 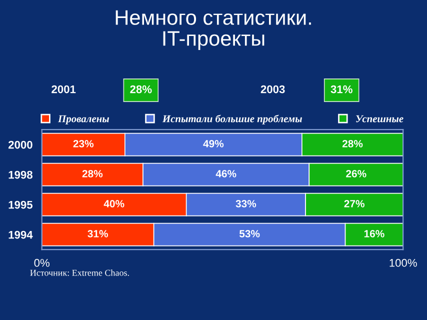 What do you see at coordinates (79, 273) in the screenshot?
I see `text: Источник: Extreme Chaos.` at bounding box center [79, 273].